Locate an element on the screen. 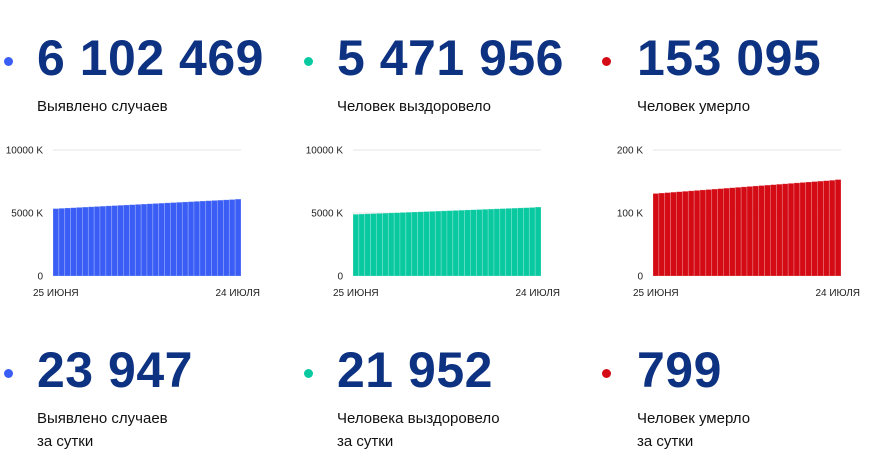  cases-total-value: 6 102 469 is located at coordinates (150, 58).